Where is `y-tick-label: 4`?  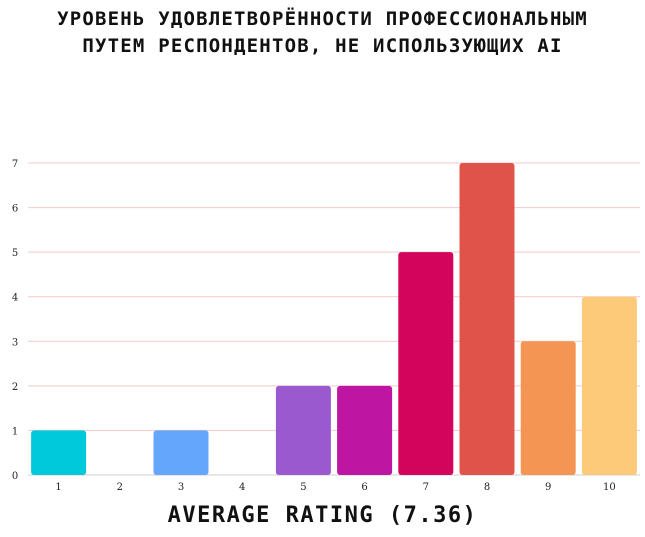 y-tick-label: 4 is located at coordinates (15, 298).